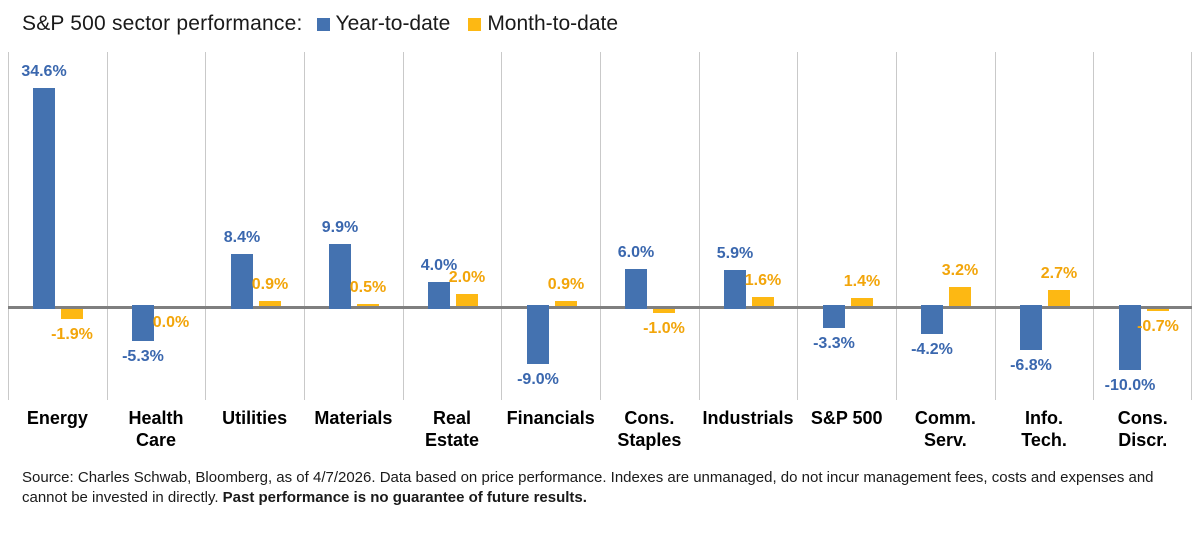  What do you see at coordinates (255, 418) in the screenshot?
I see `x-axis-label: Utilities` at bounding box center [255, 418].